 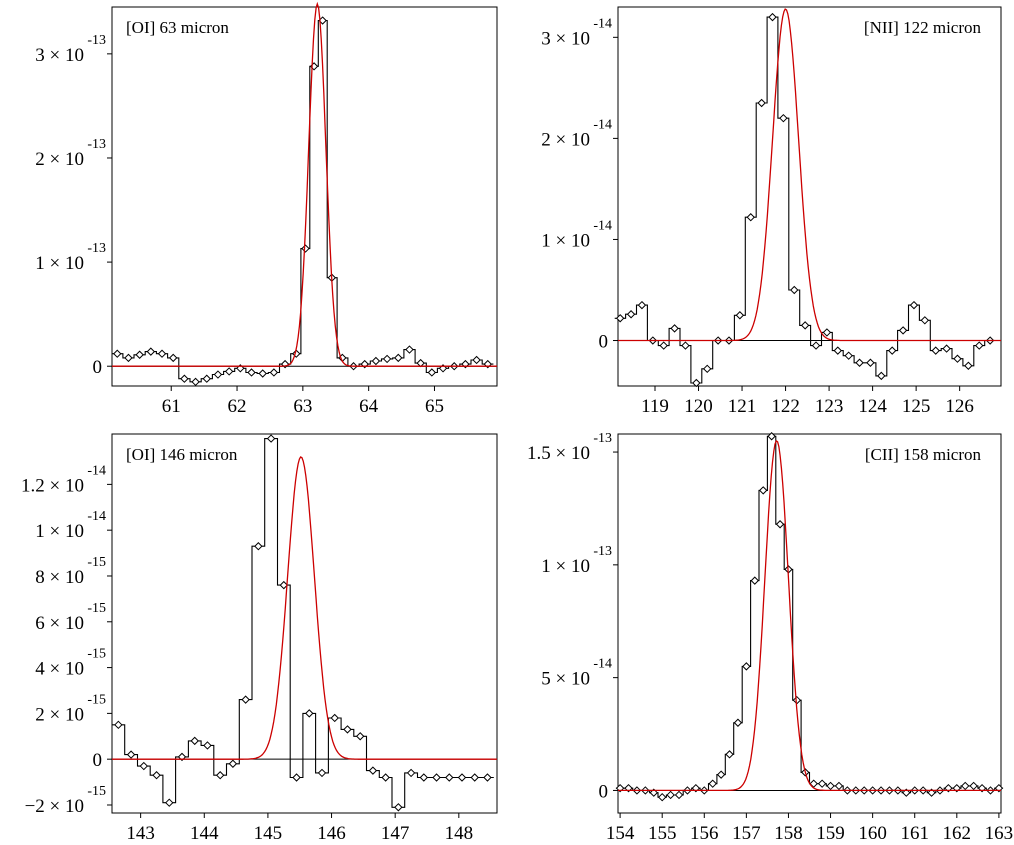 I want to click on y-tick-label: 1 × 10, so click(x=59, y=263).